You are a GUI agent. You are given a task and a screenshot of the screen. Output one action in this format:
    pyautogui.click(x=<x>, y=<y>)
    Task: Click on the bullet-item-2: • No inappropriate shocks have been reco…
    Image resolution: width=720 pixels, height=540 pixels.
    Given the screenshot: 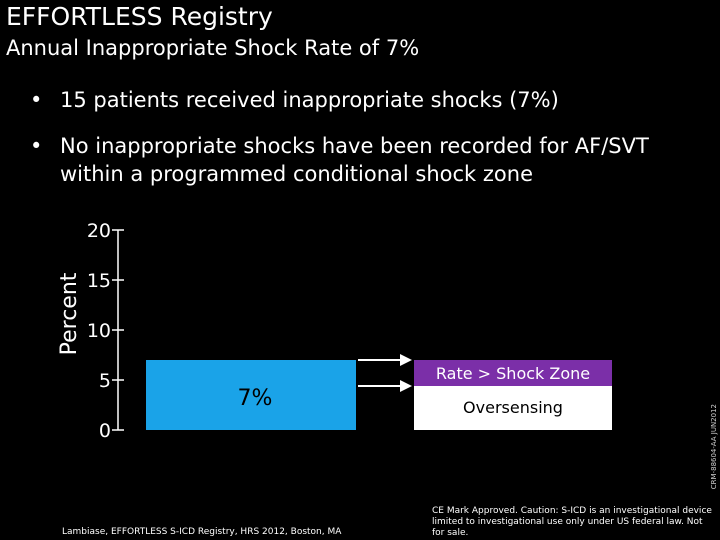 What is the action you would take?
    pyautogui.click(x=360, y=160)
    